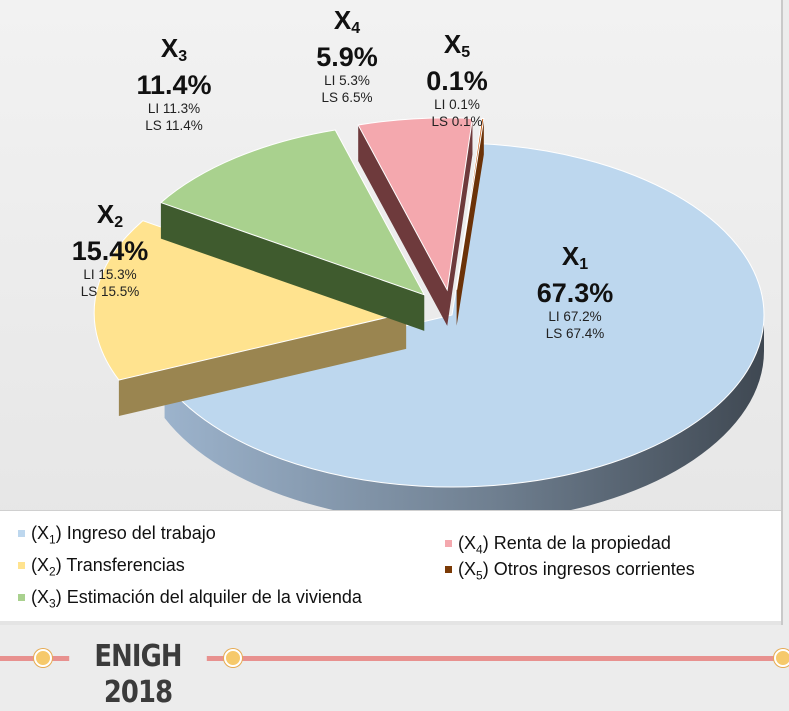 The width and height of the screenshot is (789, 711). What do you see at coordinates (457, 45) in the screenshot?
I see `slice-code-x5: X5` at bounding box center [457, 45].